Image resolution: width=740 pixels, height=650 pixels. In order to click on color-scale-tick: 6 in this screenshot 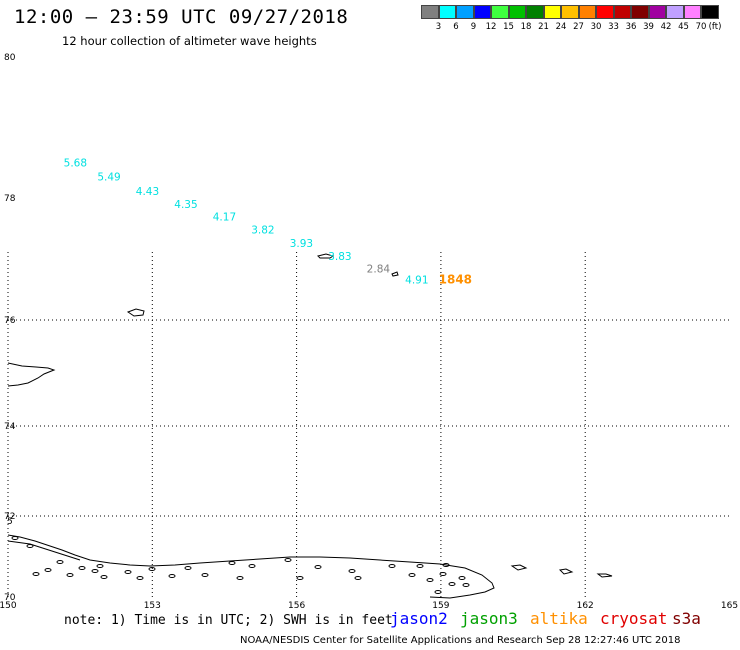, I will do `click(456, 27)`.